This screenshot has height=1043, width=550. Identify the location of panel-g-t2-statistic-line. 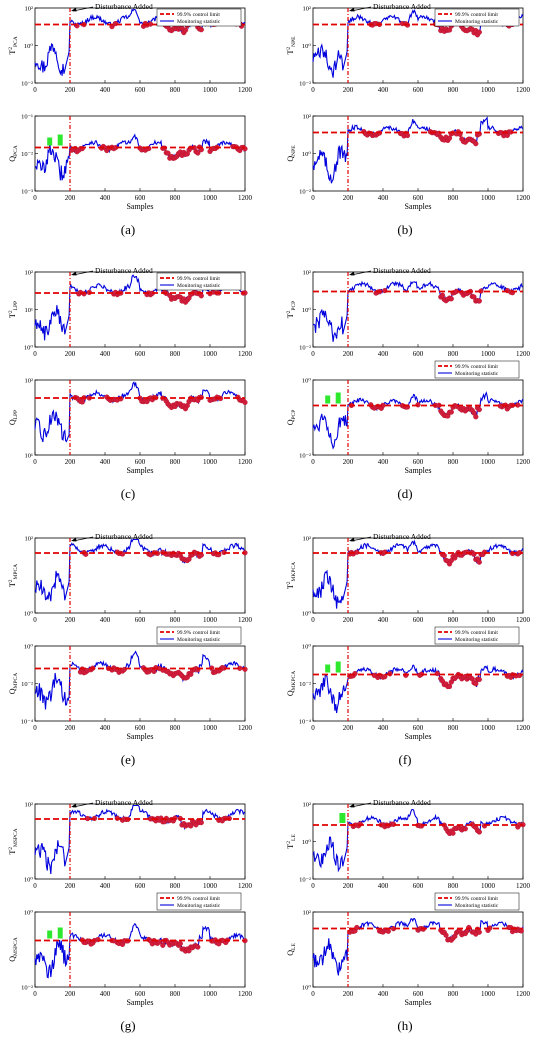
(140, 839).